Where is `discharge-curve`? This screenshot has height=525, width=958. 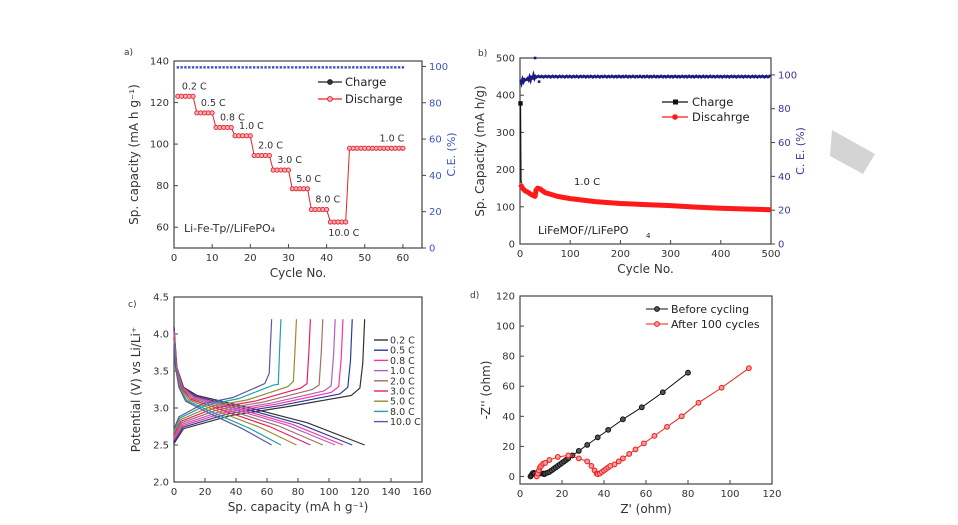 discharge-curve is located at coordinates (222, 395).